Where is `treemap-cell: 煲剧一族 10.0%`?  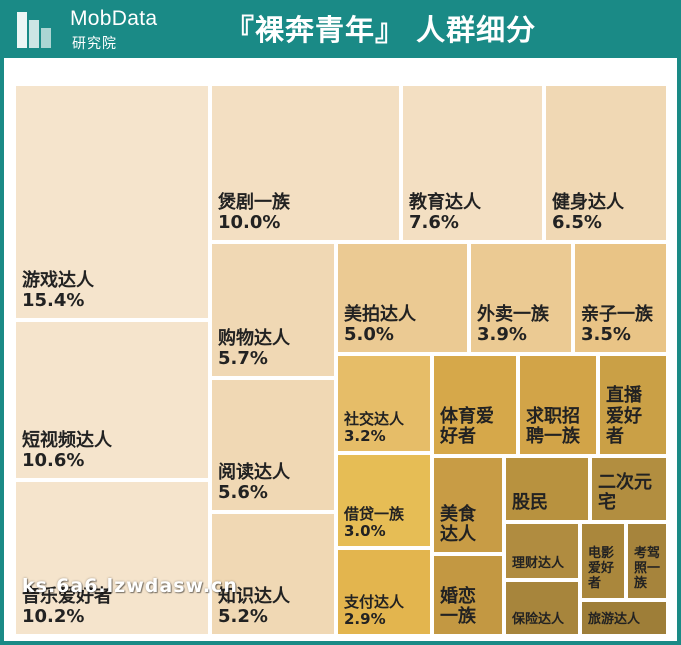
treemap-cell: 煲剧一族 10.0% is located at coordinates (305, 163).